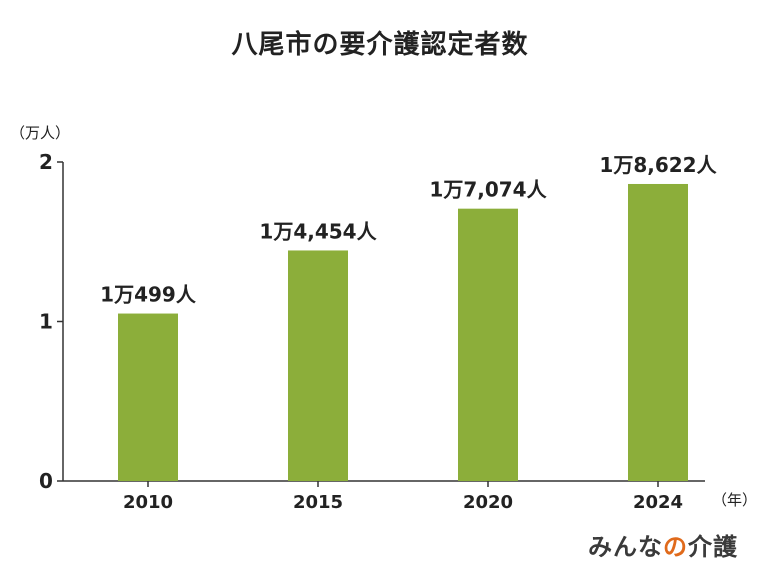 The image size is (760, 570). Describe the element at coordinates (675, 547) in the screenshot. I see `brand-text-accent: の` at that location.